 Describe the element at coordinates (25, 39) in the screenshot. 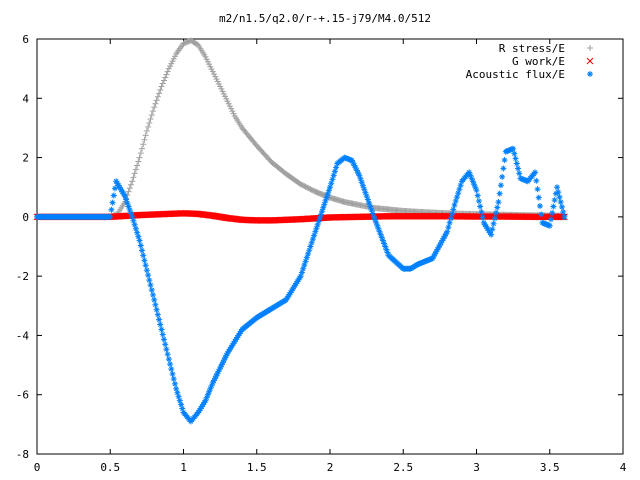

I see `y-tick-label: 6` at that location.